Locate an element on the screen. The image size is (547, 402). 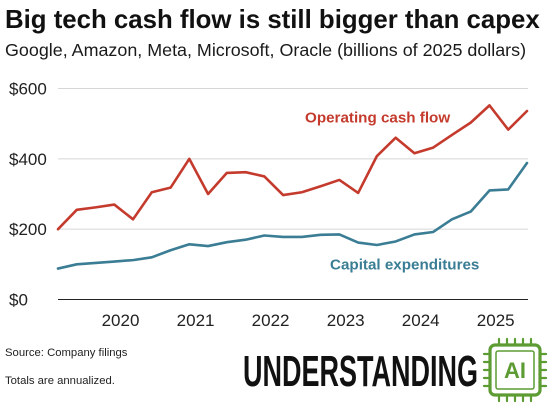
y-axis: $0 $200 $400 $600 is located at coordinates (28, 195).